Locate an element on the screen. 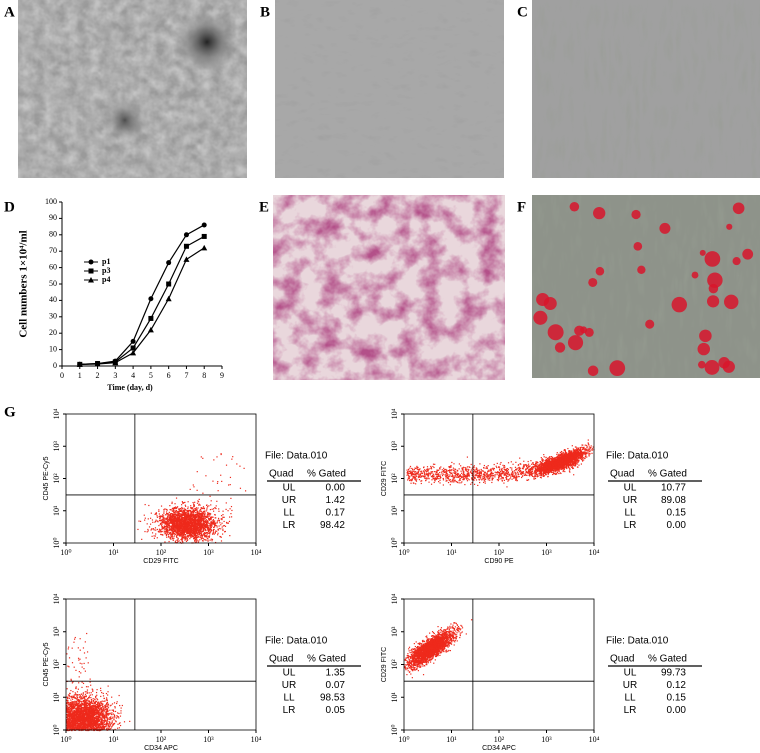 The height and width of the screenshot is (753, 760). series-line is located at coordinates (142, 306).